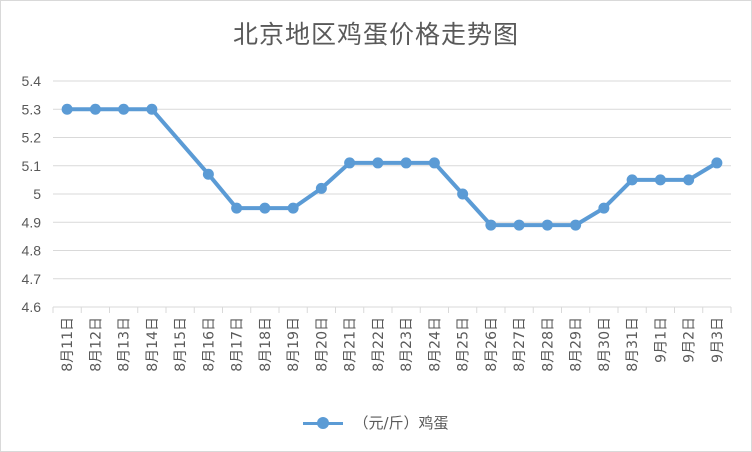 This screenshot has height=452, width=752. Describe the element at coordinates (375, 34) in the screenshot. I see `chart-title: 北京地区鸡蛋价格走势图` at that location.